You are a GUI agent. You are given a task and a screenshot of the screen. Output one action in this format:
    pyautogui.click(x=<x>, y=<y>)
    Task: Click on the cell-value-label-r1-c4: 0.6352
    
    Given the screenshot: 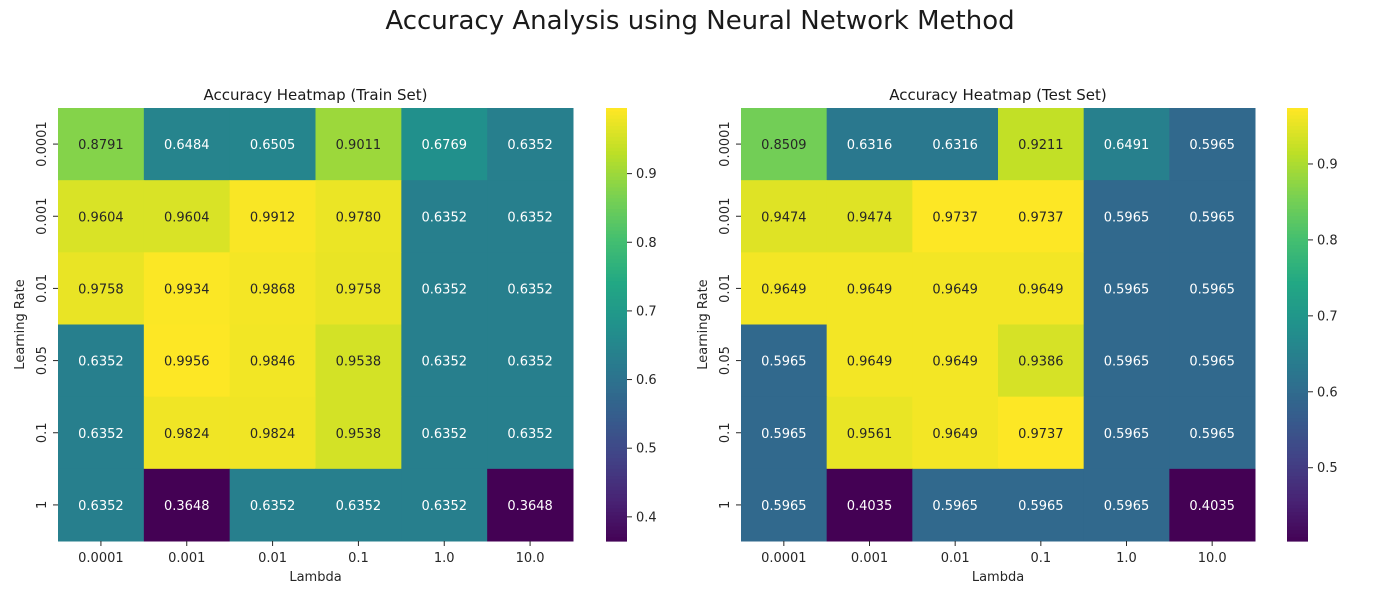 What is the action you would take?
    pyautogui.click(x=445, y=217)
    